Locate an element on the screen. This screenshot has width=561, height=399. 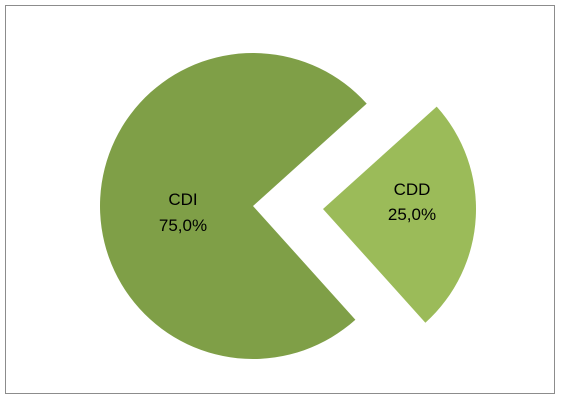
pie-label-cdi-name: CDI is located at coordinates (182, 199).